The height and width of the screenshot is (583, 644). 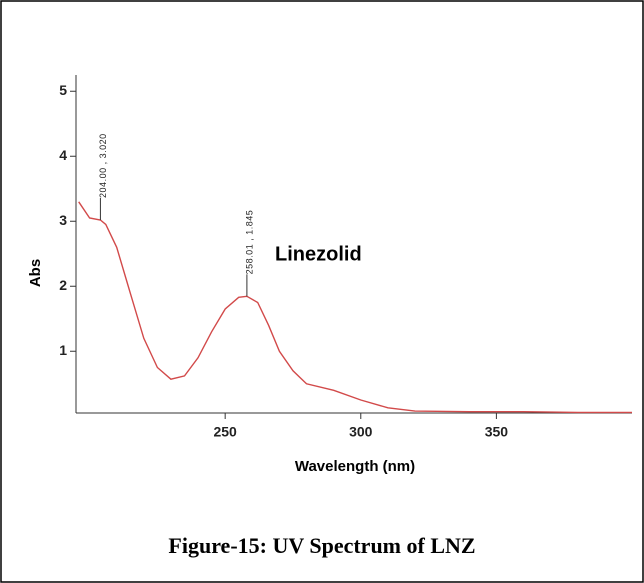 What do you see at coordinates (35, 273) in the screenshot?
I see `y-axis-label: Abs` at bounding box center [35, 273].